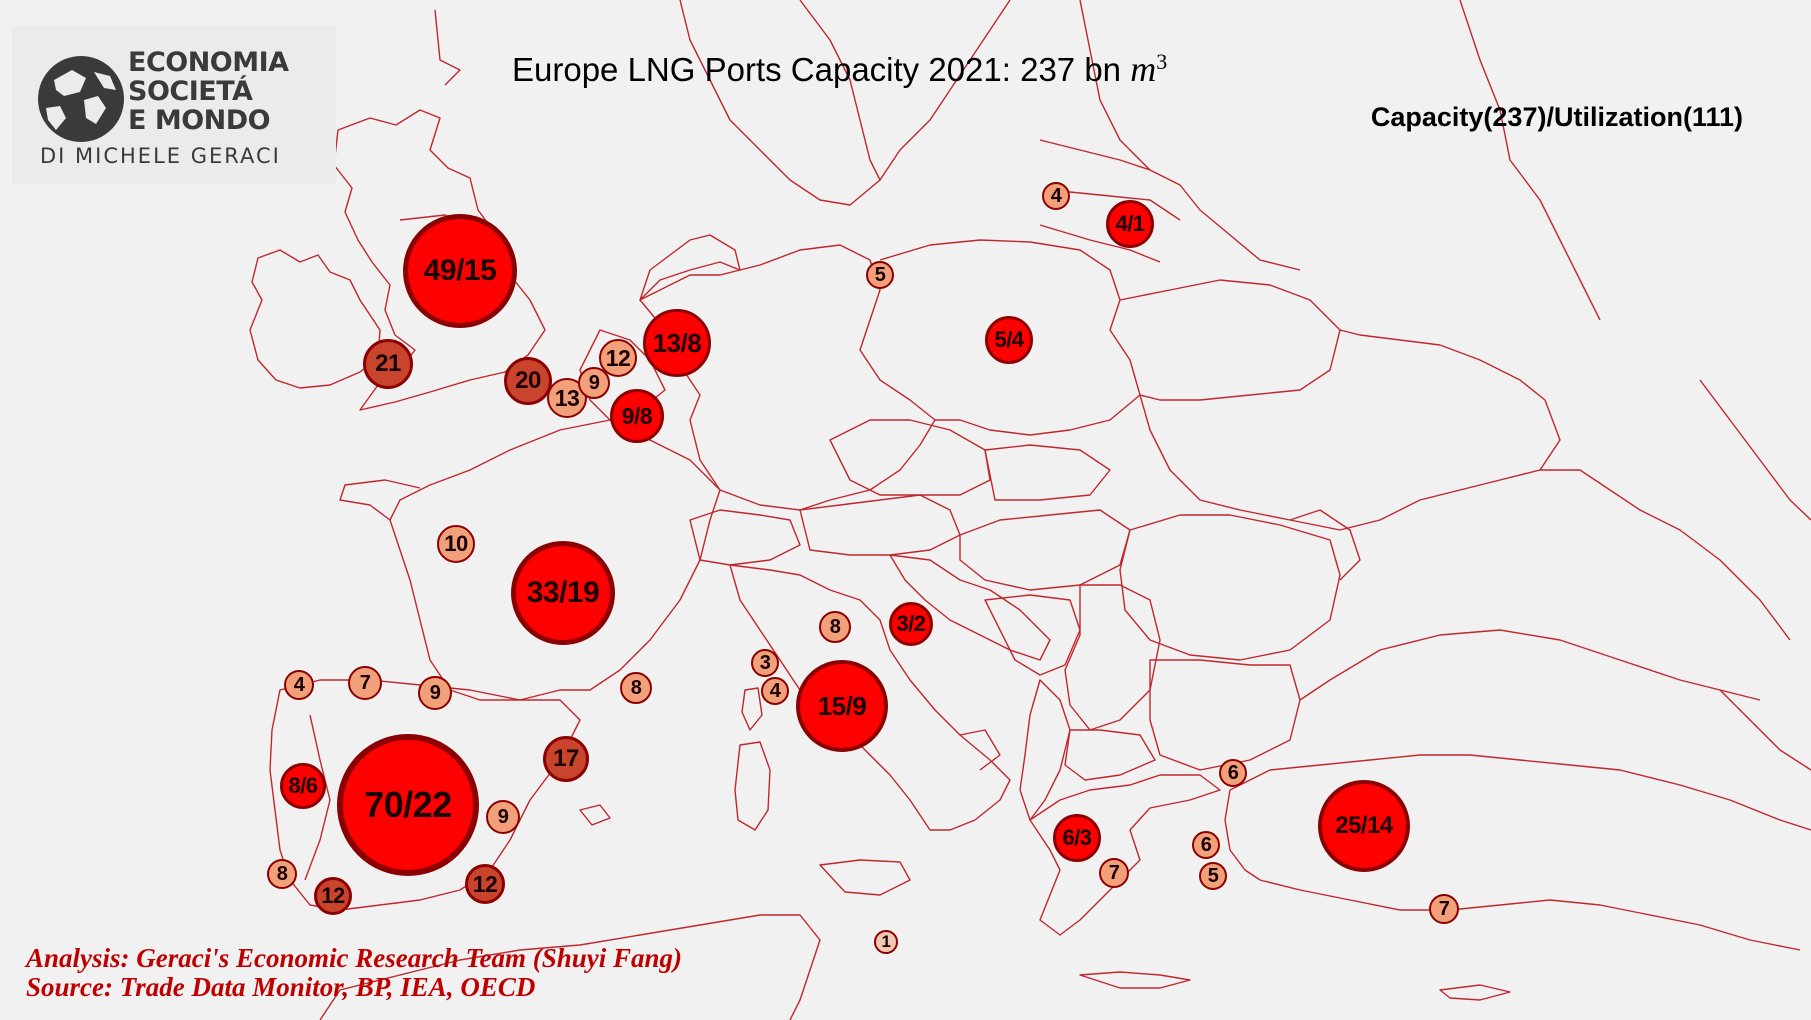 The image size is (1811, 1020). I want to click on logo-line-1: ECONOMIA, so click(208, 62).